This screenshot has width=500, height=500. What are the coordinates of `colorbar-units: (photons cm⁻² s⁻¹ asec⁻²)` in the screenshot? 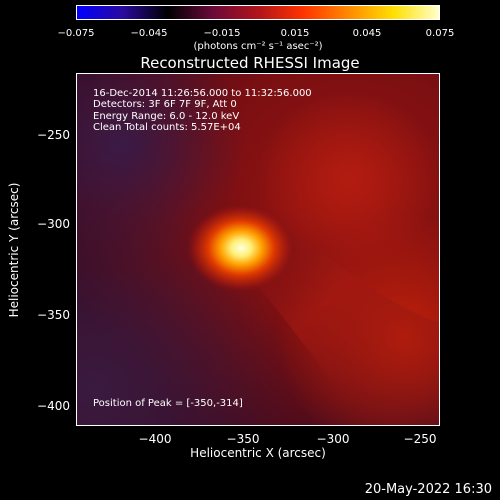 It's located at (258, 46).